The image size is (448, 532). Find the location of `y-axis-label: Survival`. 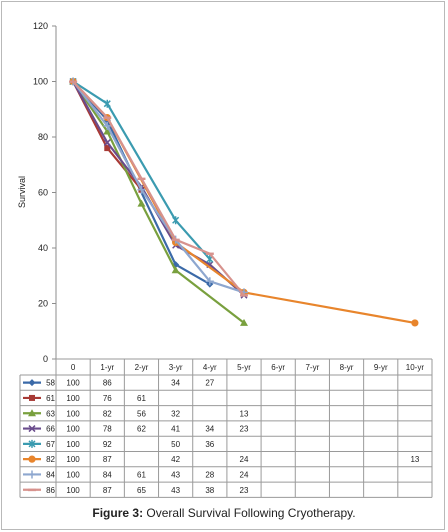

y-axis-label: Survival is located at coordinates (22, 192).